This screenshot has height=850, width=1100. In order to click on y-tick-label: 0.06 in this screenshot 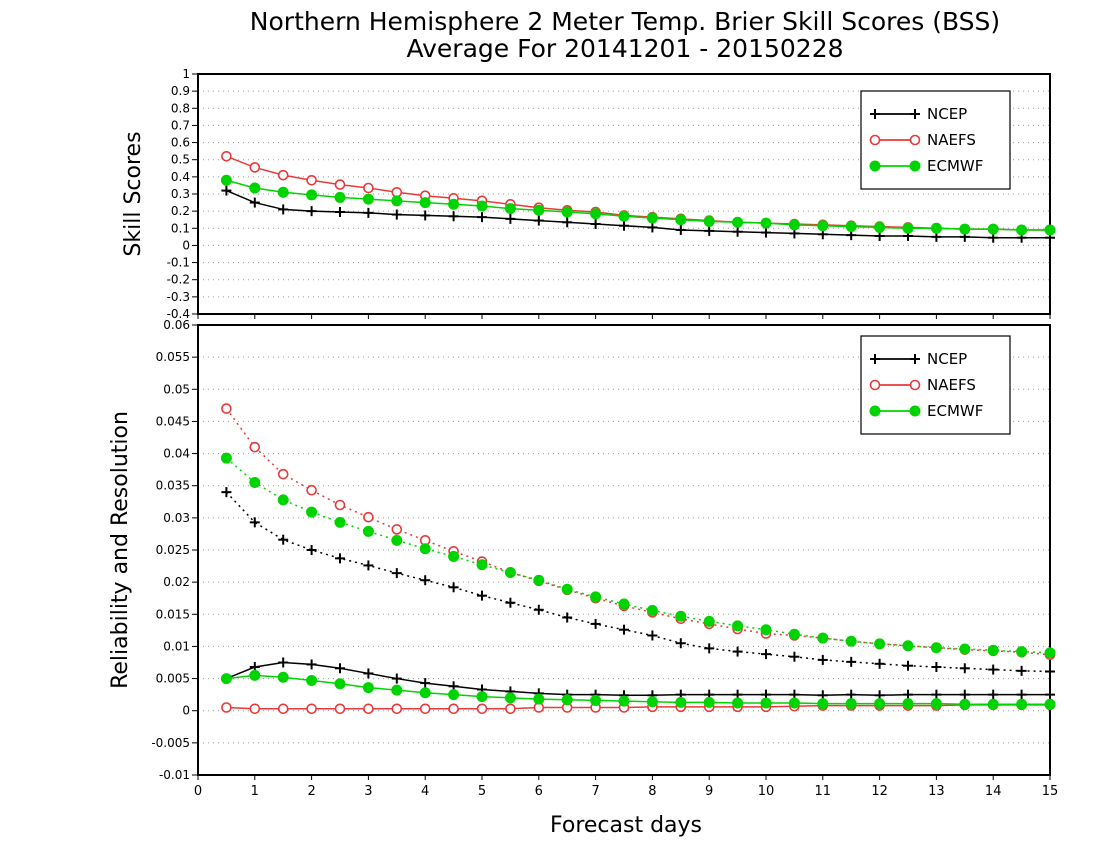, I will do `click(176, 325)`.